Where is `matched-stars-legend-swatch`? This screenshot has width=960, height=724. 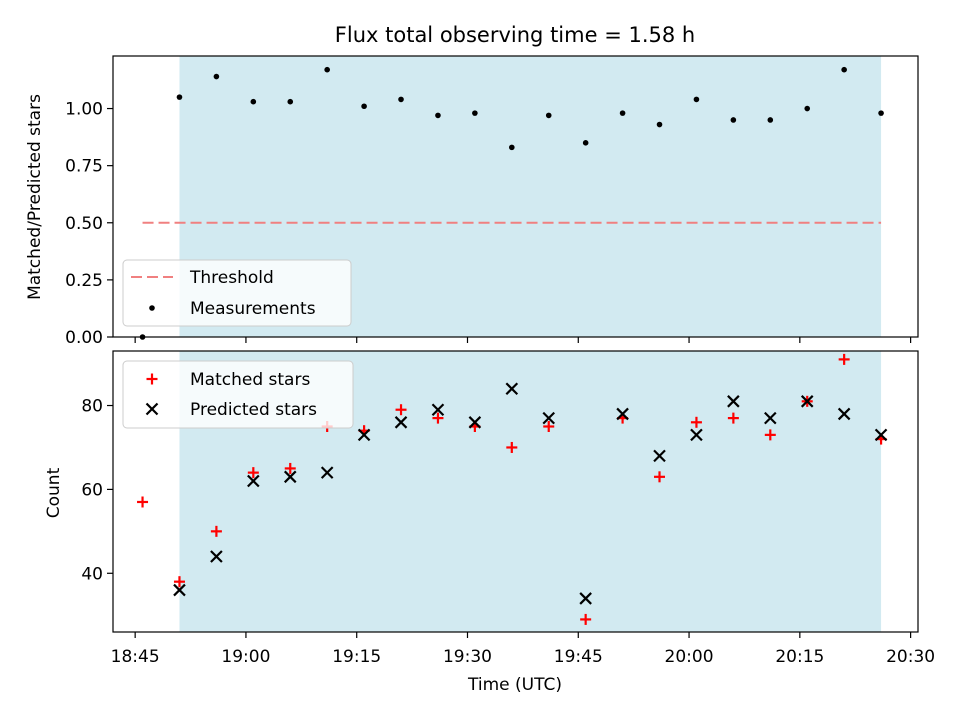
matched-stars-legend-swatch is located at coordinates (152, 379).